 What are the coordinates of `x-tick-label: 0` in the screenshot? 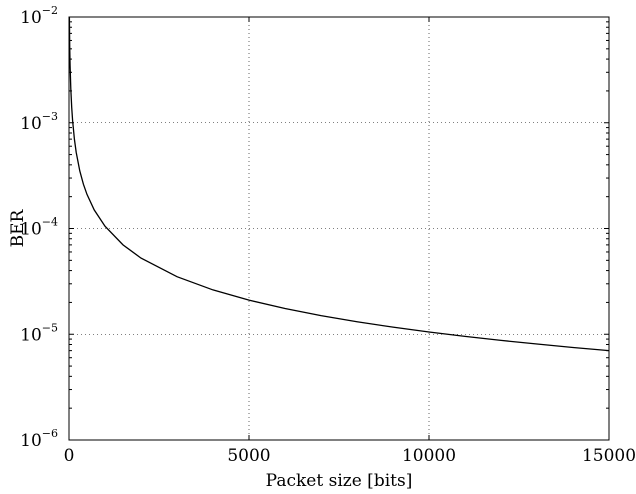 It's located at (69, 456).